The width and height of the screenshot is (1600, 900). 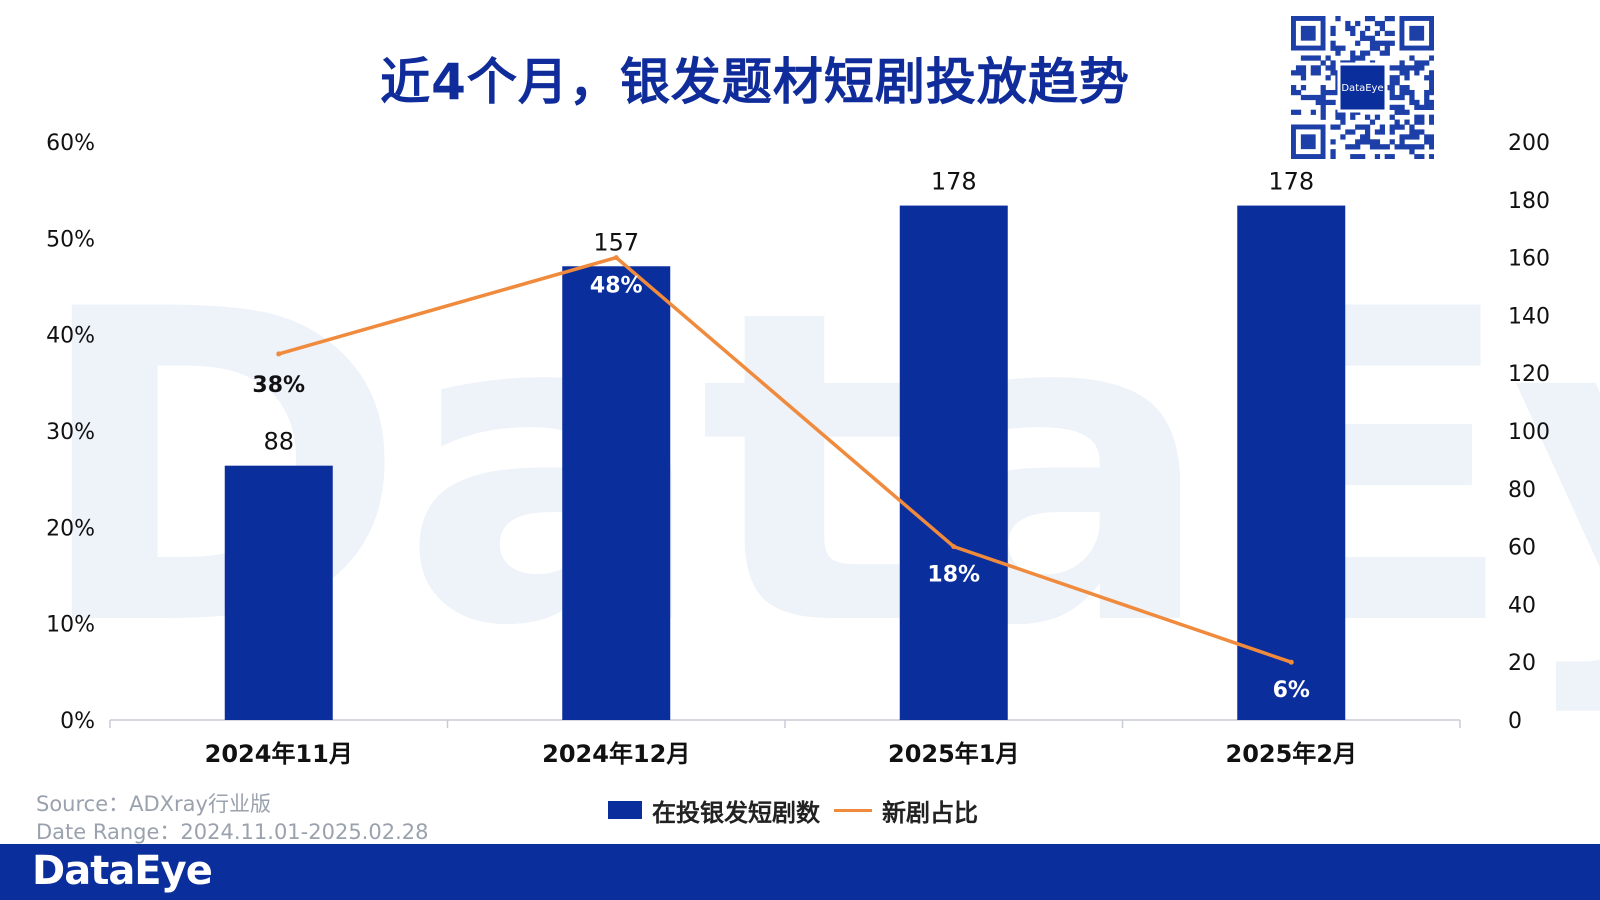 What do you see at coordinates (1522, 663) in the screenshot?
I see `right-axis-tick-label: 20` at bounding box center [1522, 663].